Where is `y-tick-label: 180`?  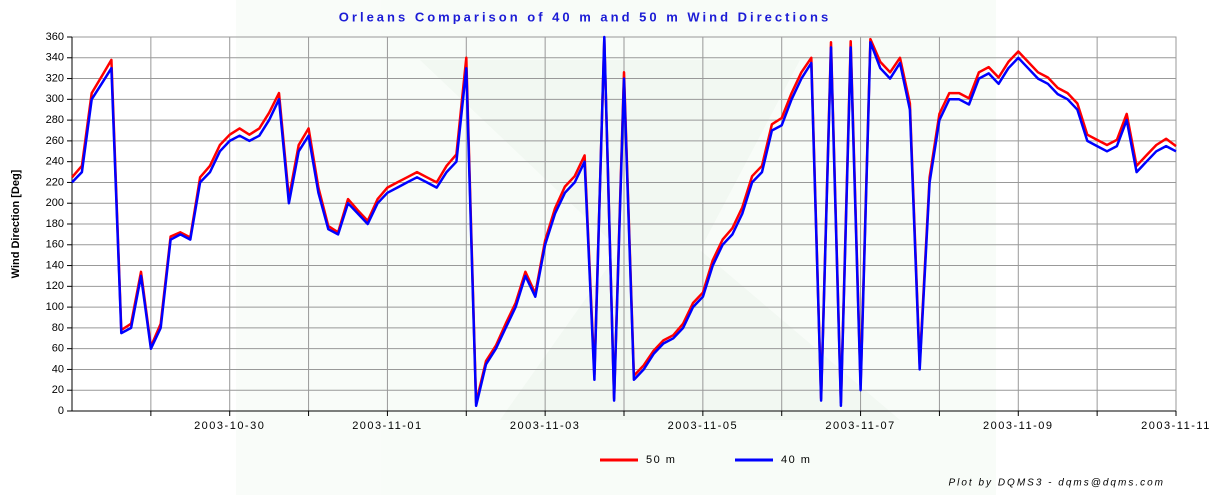 y-tick-label: 180 is located at coordinates (55, 224).